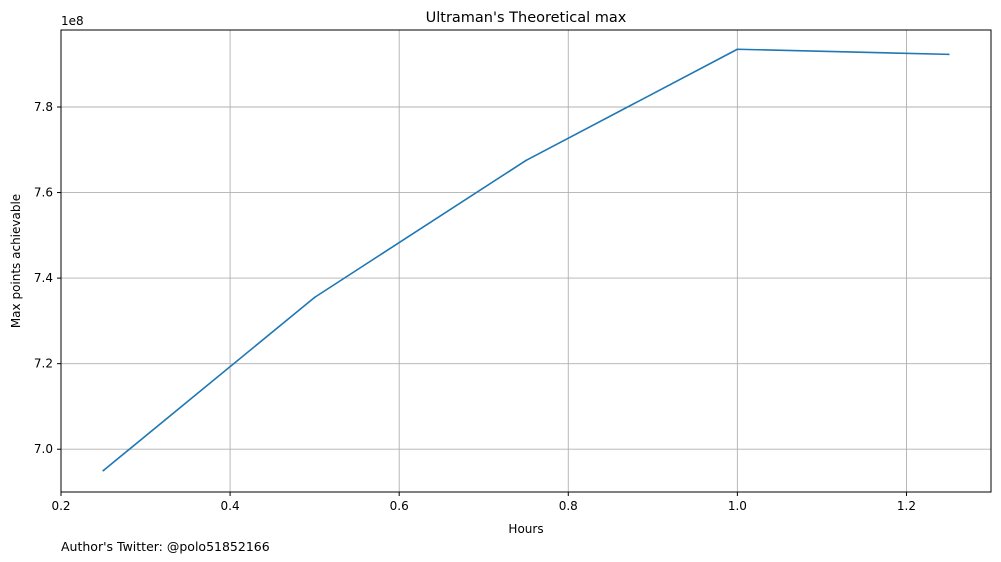 The height and width of the screenshot is (562, 1001). What do you see at coordinates (165, 546) in the screenshot?
I see `author-twitter-note: Author's Twitter: @polo51852166` at bounding box center [165, 546].